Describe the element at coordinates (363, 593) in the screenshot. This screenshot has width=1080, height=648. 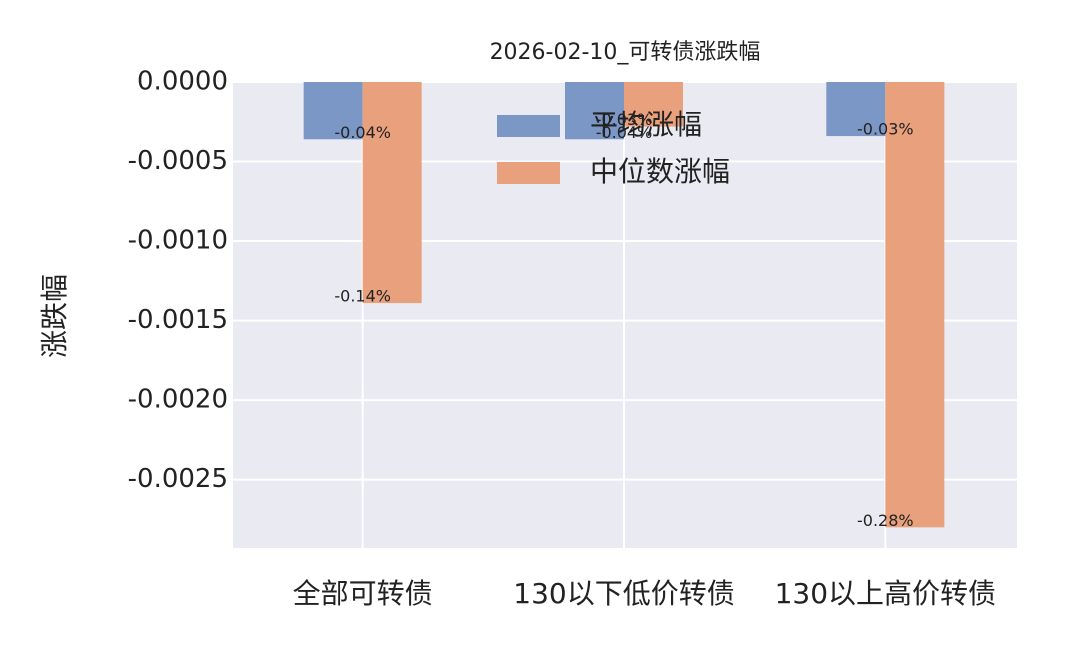
I see `x-tick-label: 全部可转债` at that location.